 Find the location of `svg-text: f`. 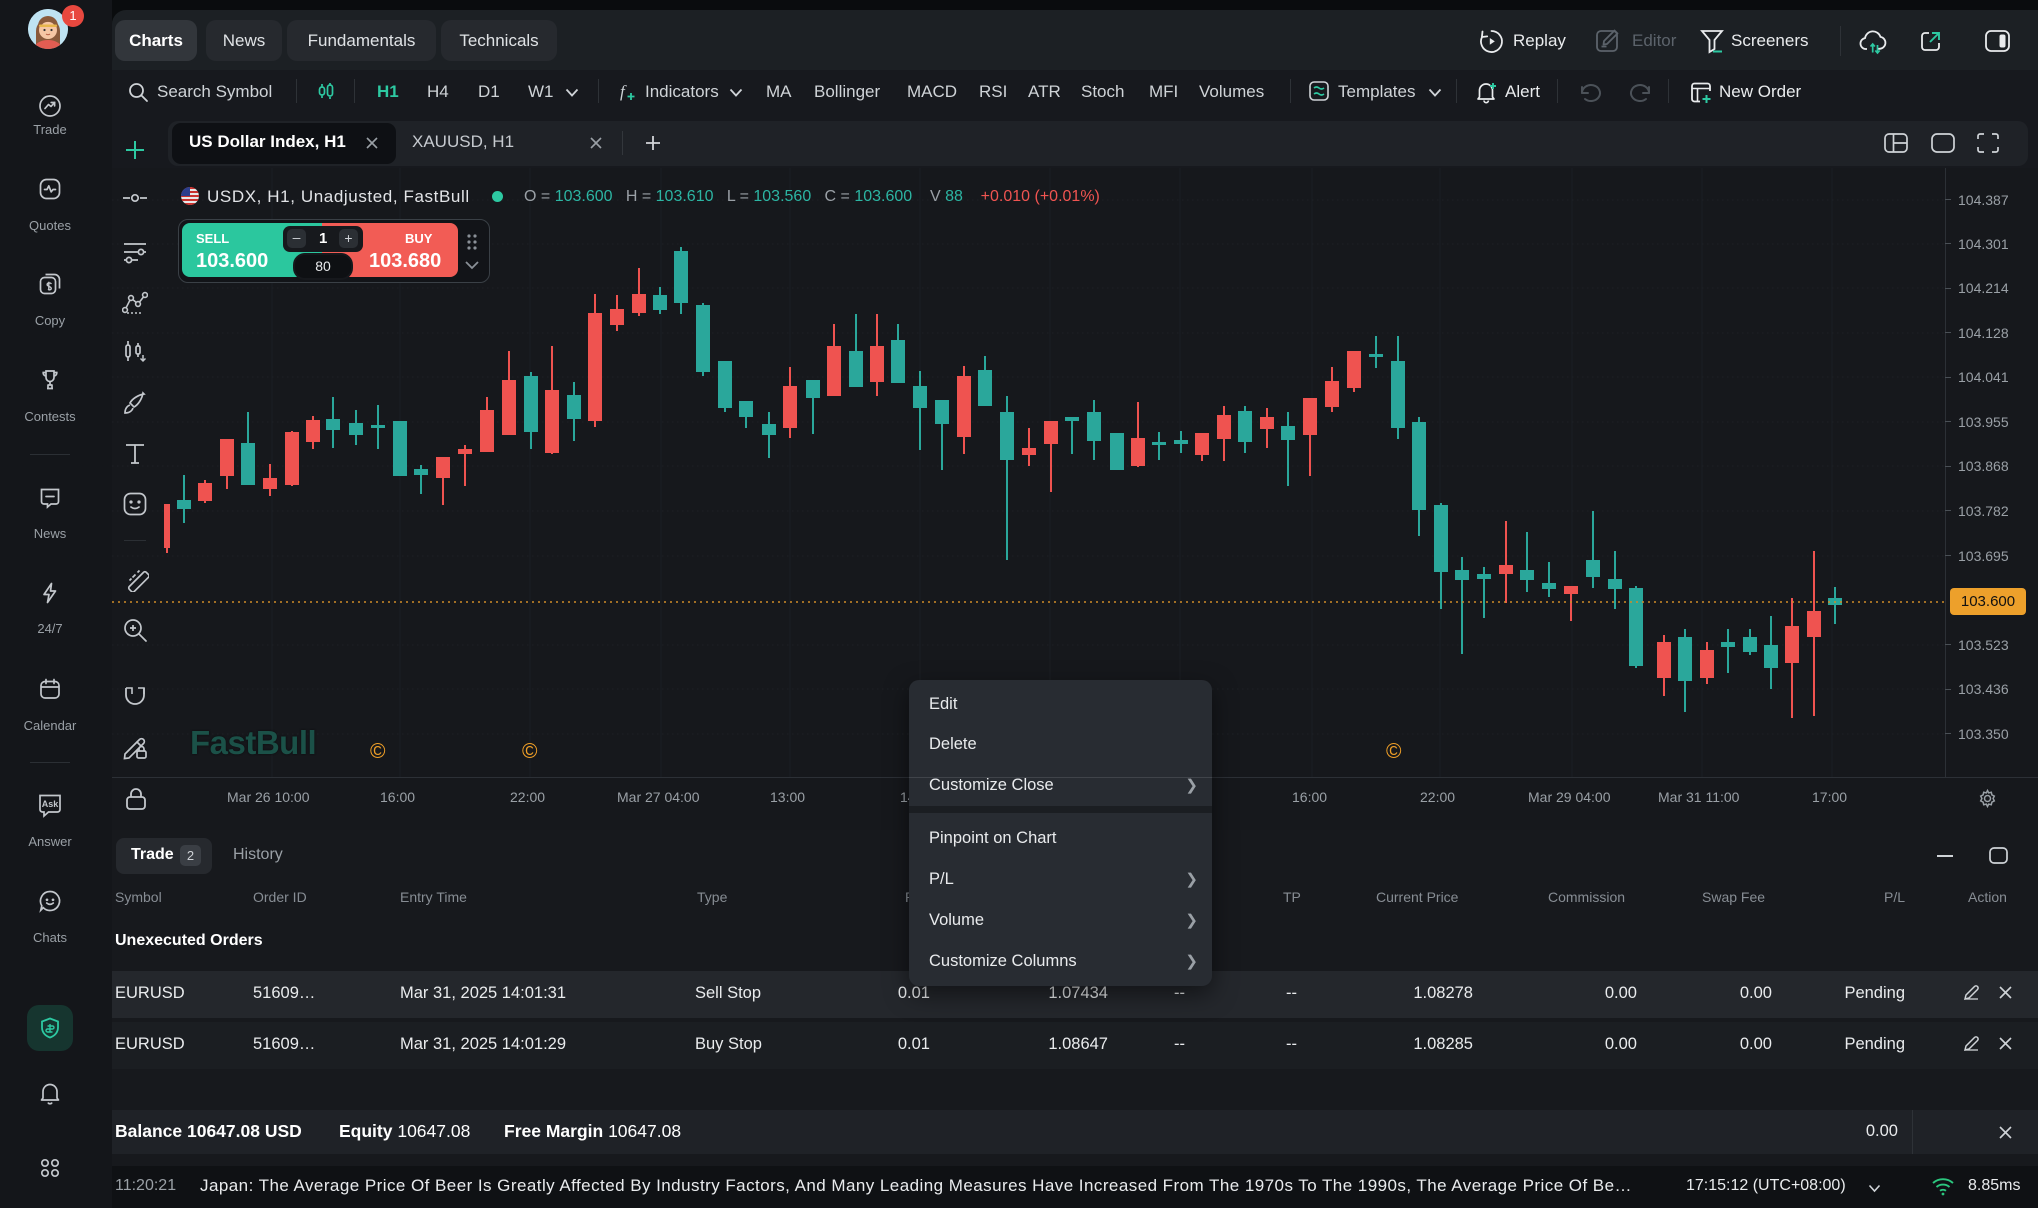

svg-text: f is located at coordinates (623, 91).